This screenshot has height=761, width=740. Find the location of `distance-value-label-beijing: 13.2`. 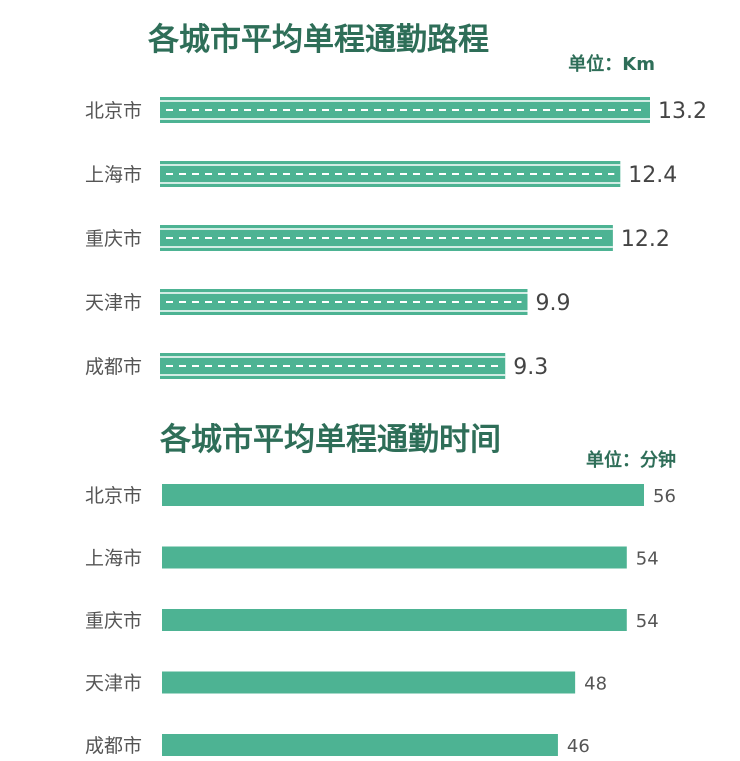

distance-value-label-beijing: 13.2 is located at coordinates (682, 111).